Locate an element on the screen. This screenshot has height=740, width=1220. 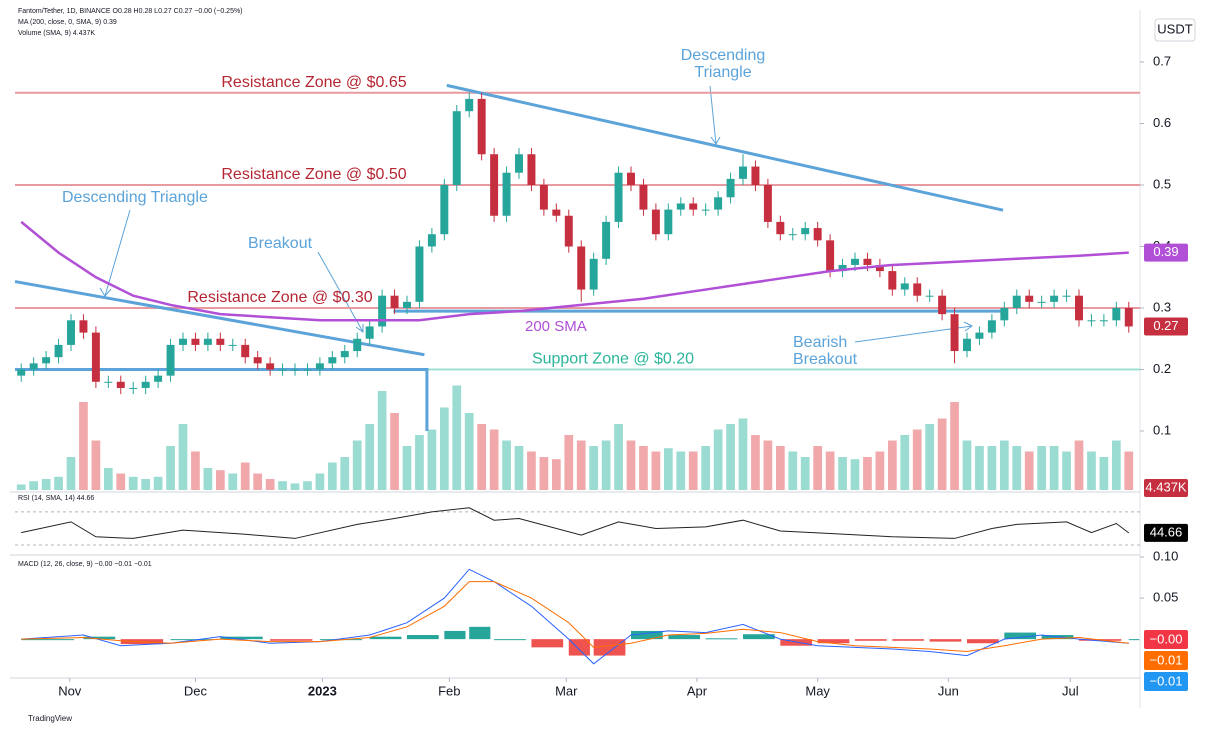
x-tick-label: Nov is located at coordinates (70, 690).